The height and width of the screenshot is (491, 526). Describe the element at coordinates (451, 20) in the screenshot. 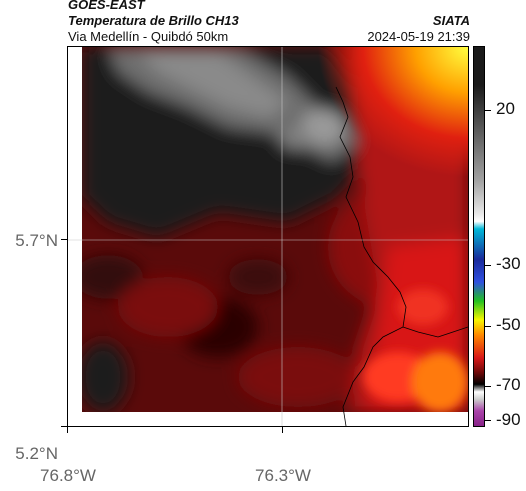

I see `agency-label: SIATA` at that location.